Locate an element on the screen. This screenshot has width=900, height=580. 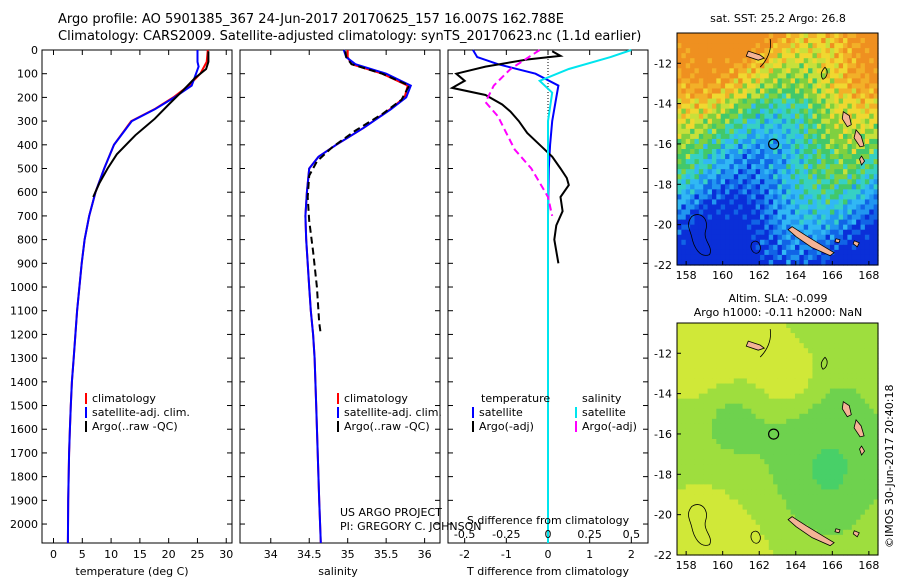
credit-pi: PI: GREGORY C. JOHNSON is located at coordinates (410, 526).